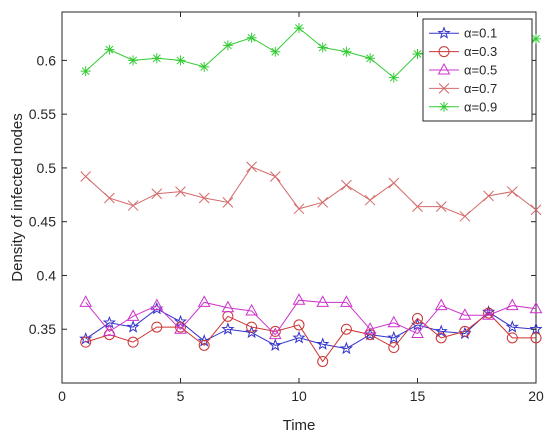  Describe the element at coordinates (480, 88) in the screenshot. I see `legend-label: α=0.7` at that location.